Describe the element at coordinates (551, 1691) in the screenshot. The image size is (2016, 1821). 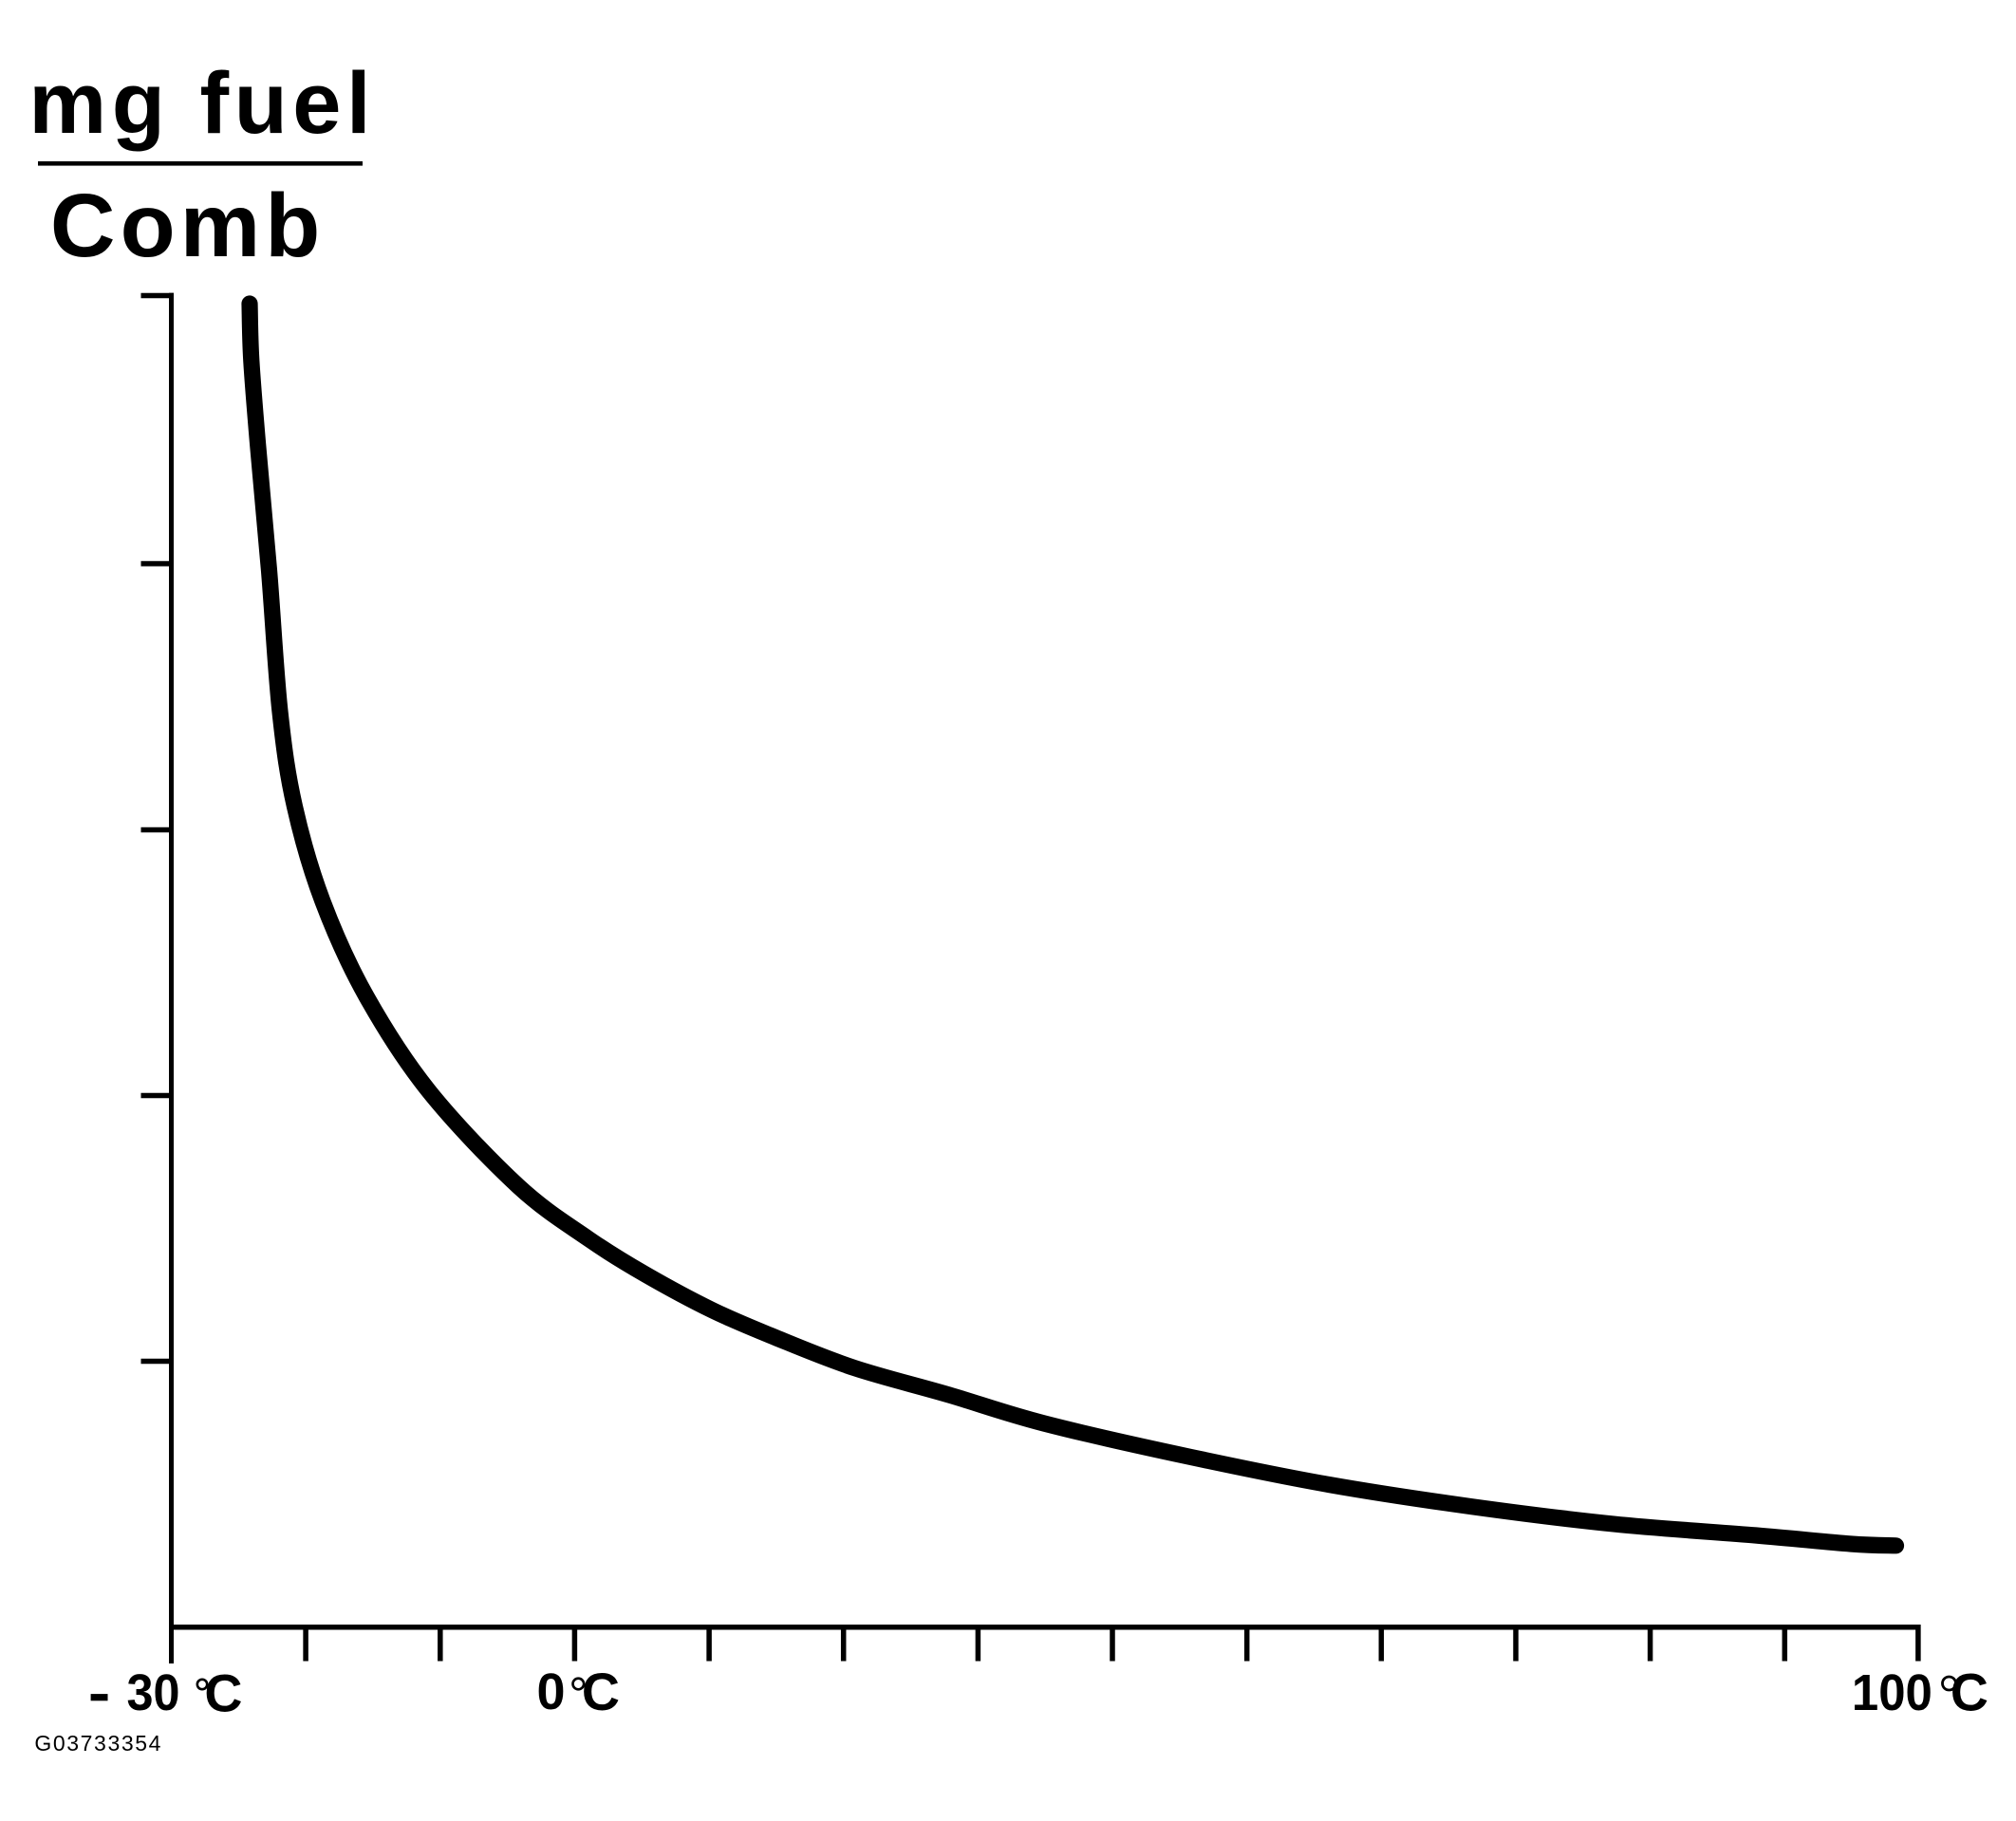
I see `svg-text: 0` at that location.